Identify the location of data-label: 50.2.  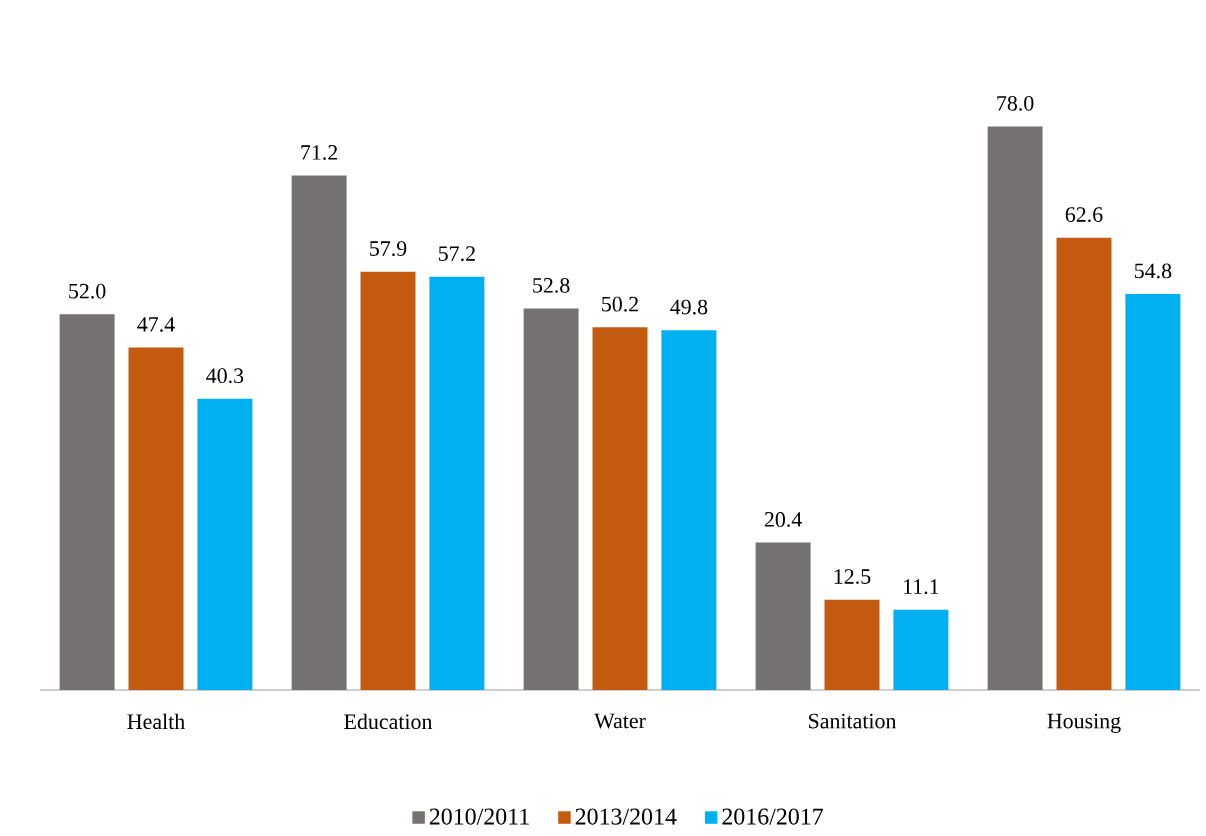
(620, 304).